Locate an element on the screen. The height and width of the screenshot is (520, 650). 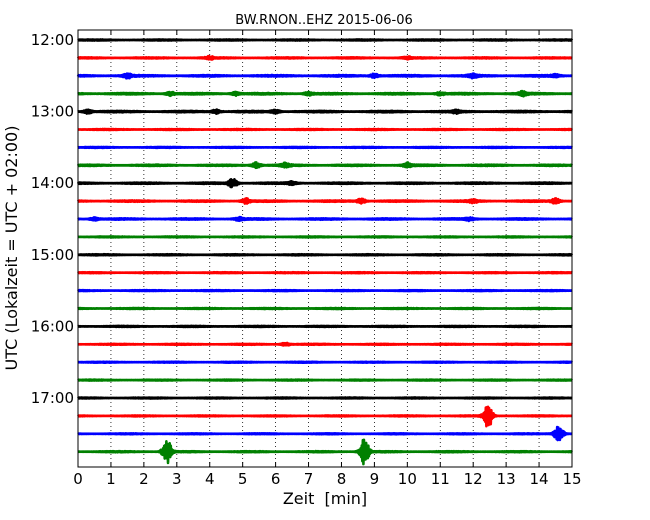
x-axis-label: Zeit [min] is located at coordinates (325, 498).